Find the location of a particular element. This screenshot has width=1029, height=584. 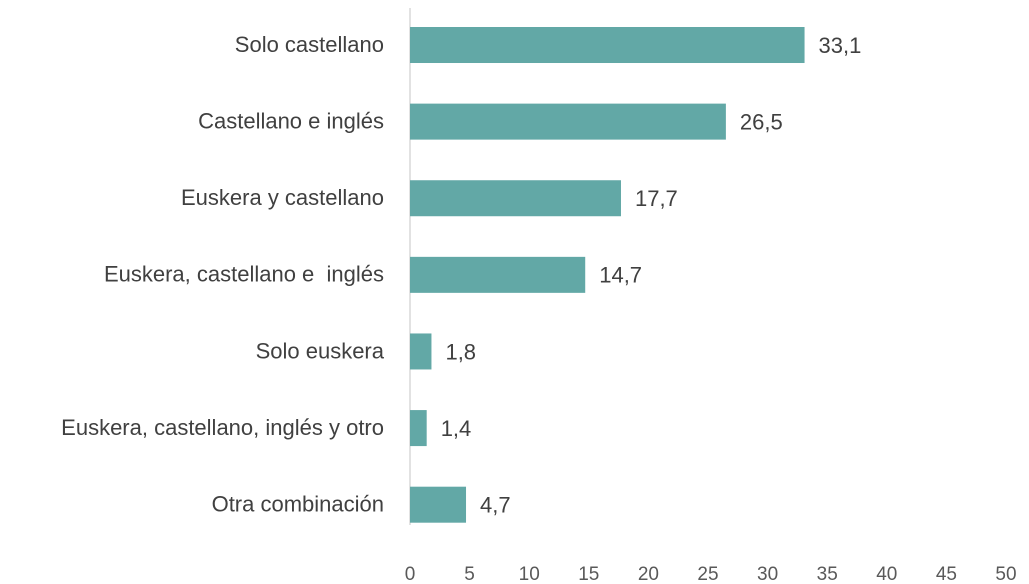

y-tick-label: Solo castellano is located at coordinates (309, 44).